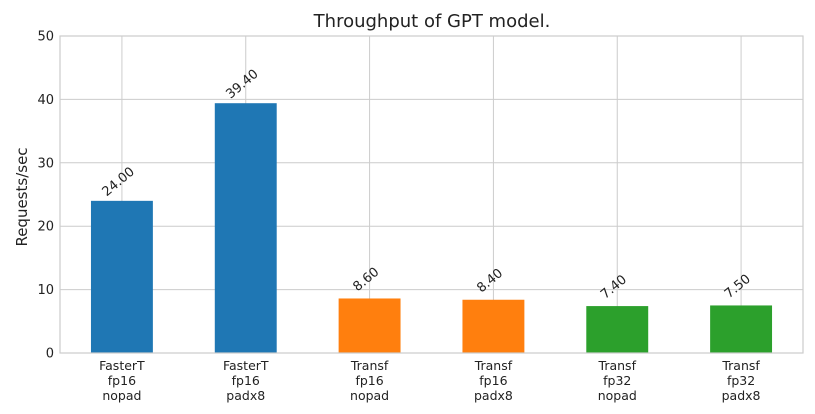 This screenshot has width=815, height=414. What do you see at coordinates (45, 163) in the screenshot?
I see `y-tick-label: 30` at bounding box center [45, 163].